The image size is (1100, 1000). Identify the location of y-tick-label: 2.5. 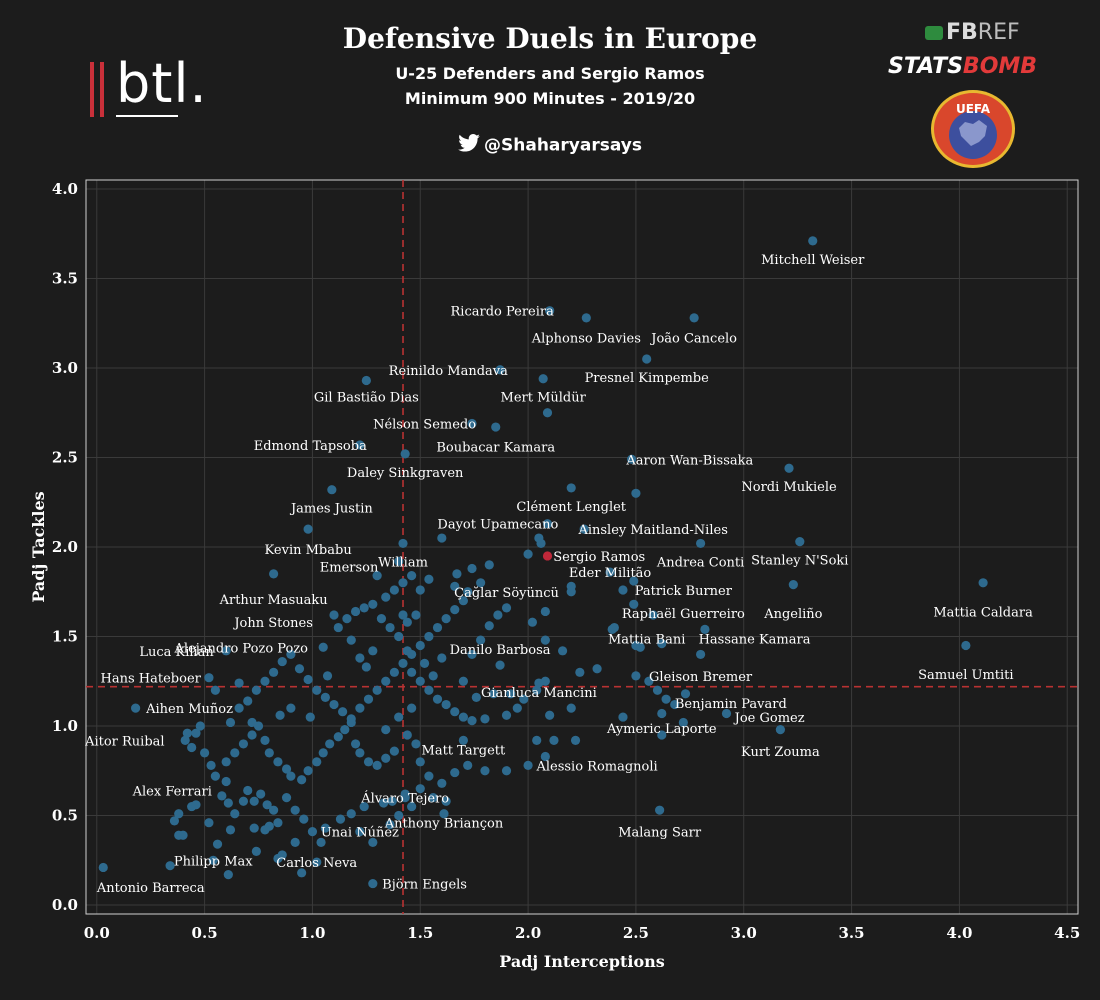
(65, 457).